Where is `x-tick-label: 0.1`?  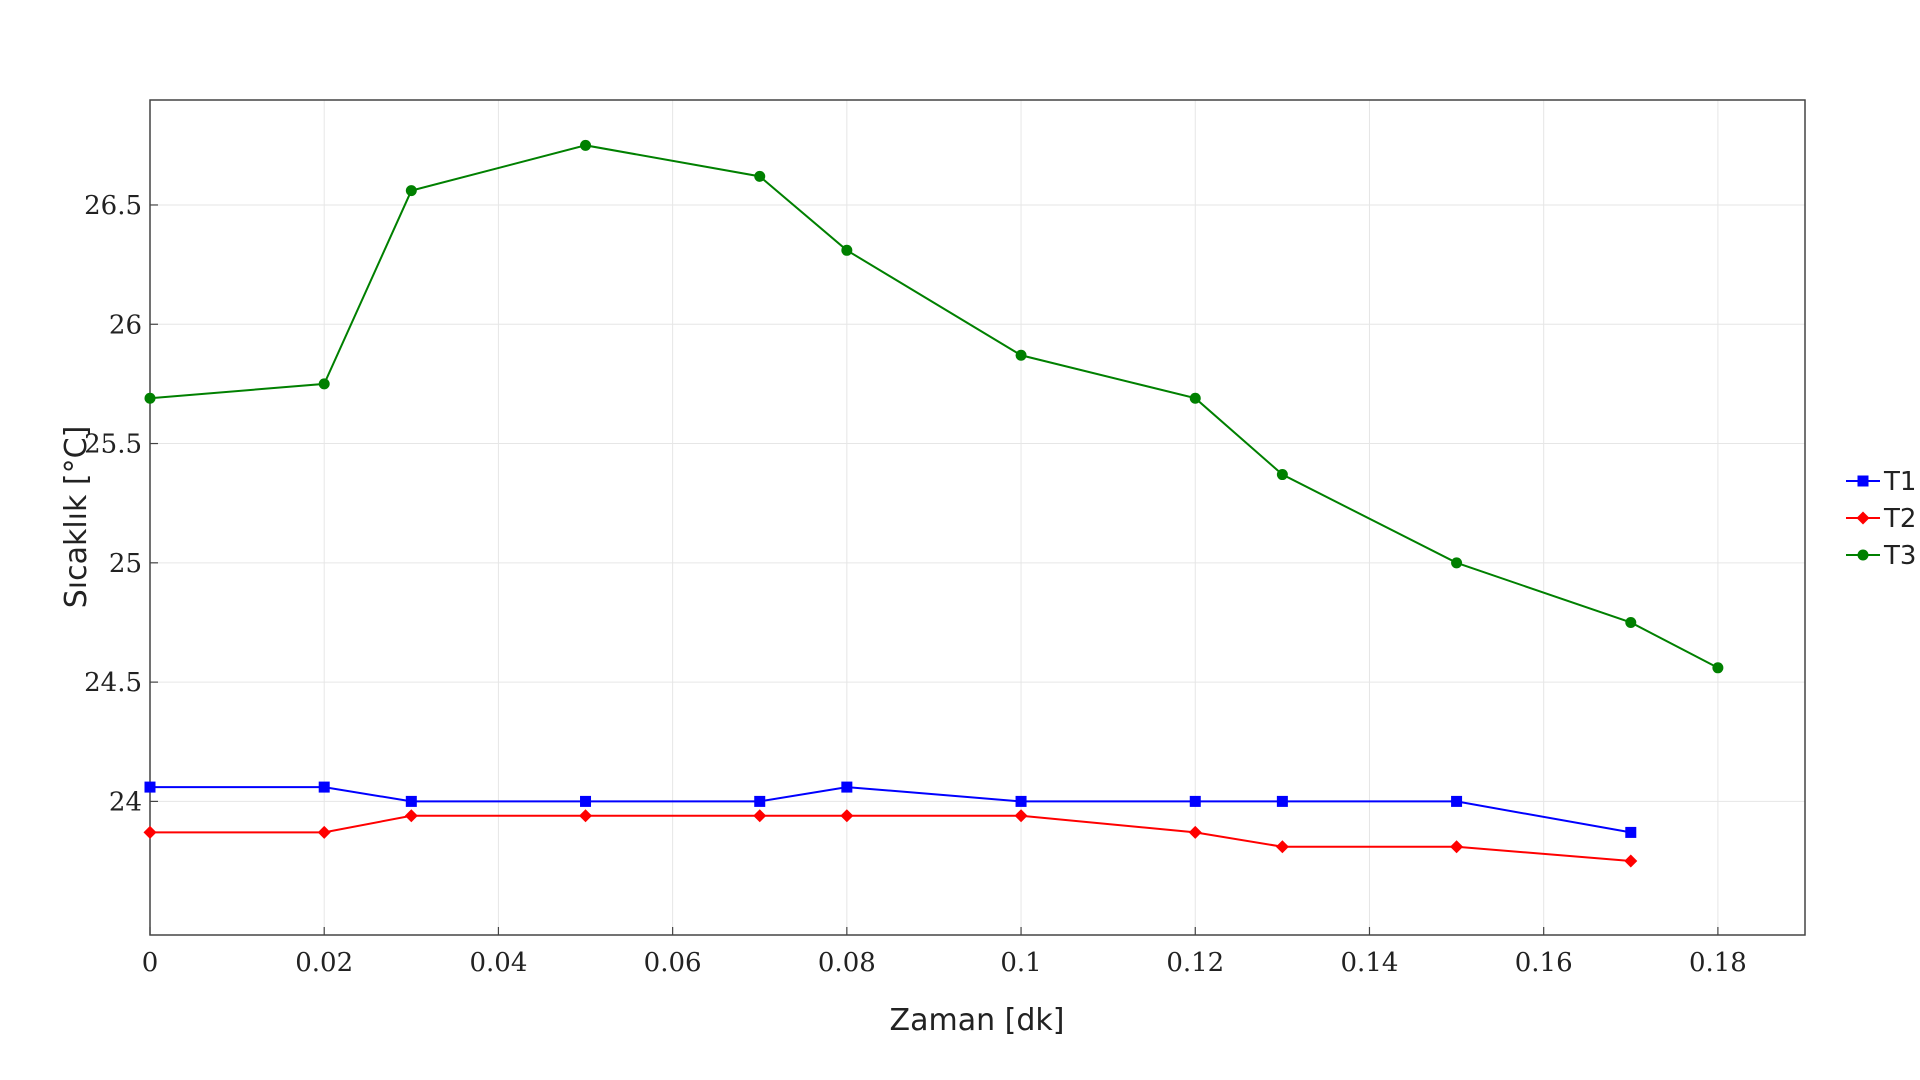
x-tick-label: 0.1 is located at coordinates (1020, 963).